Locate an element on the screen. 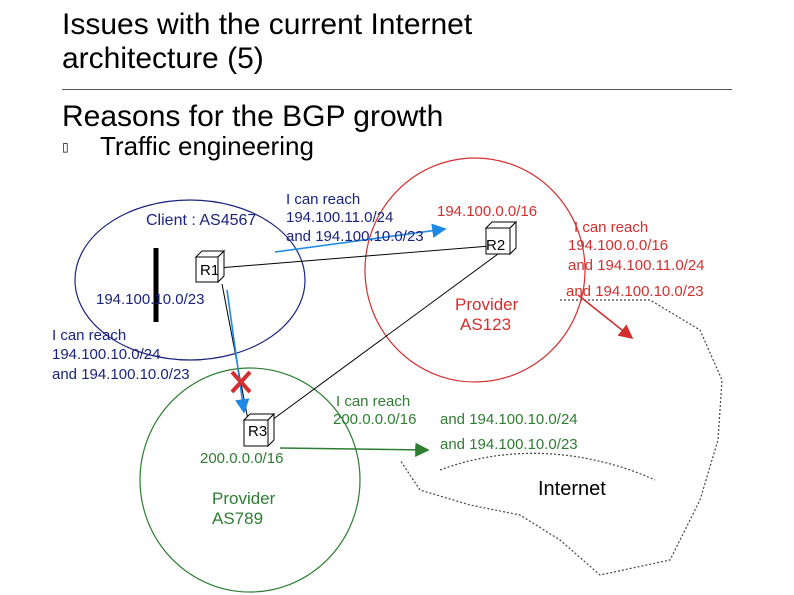  client-announce-line2: 194.100.11.0/24 is located at coordinates (340, 217).